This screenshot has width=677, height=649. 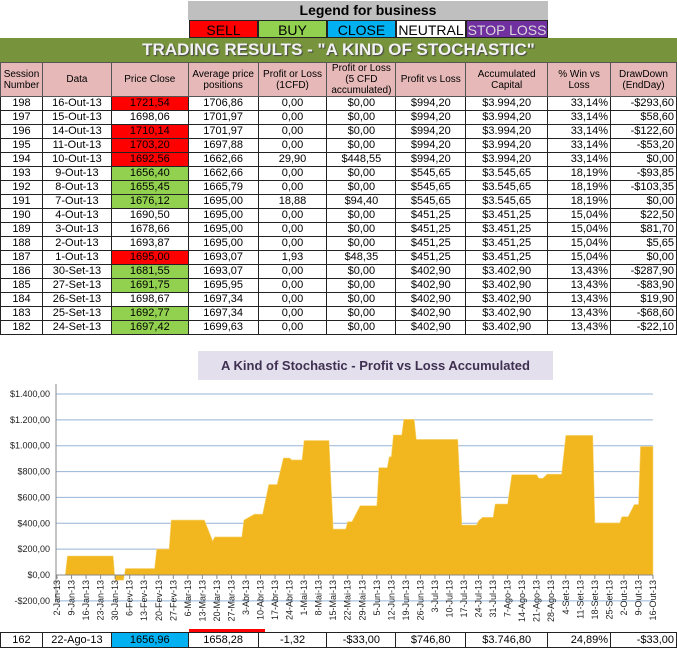 What do you see at coordinates (149, 271) in the screenshot?
I see `cell: 1681,55` at bounding box center [149, 271].